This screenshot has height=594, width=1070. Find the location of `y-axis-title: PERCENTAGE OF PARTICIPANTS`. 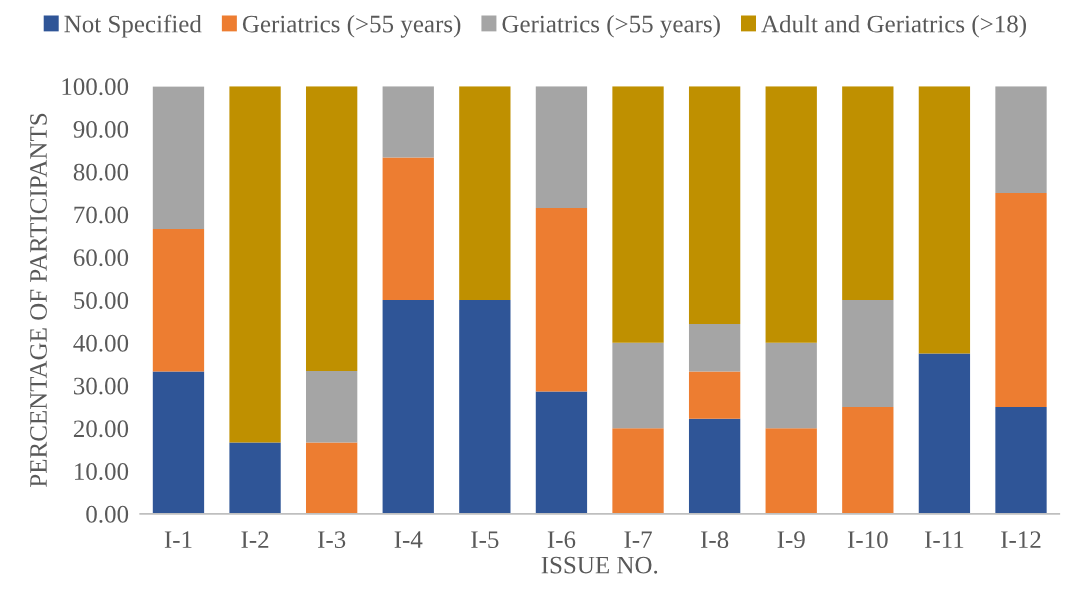

y-axis-title: PERCENTAGE OF PARTICIPANTS is located at coordinates (38, 300).